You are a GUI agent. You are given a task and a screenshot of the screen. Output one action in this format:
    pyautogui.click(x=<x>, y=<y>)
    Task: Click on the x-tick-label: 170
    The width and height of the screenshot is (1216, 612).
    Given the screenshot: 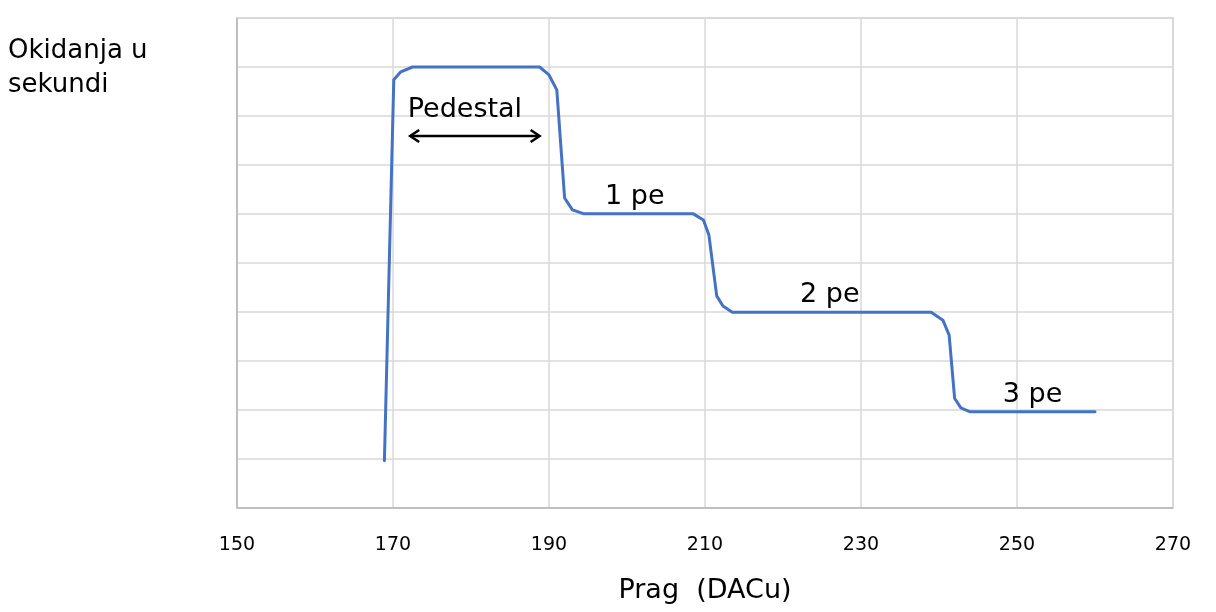 What is the action you would take?
    pyautogui.click(x=393, y=543)
    